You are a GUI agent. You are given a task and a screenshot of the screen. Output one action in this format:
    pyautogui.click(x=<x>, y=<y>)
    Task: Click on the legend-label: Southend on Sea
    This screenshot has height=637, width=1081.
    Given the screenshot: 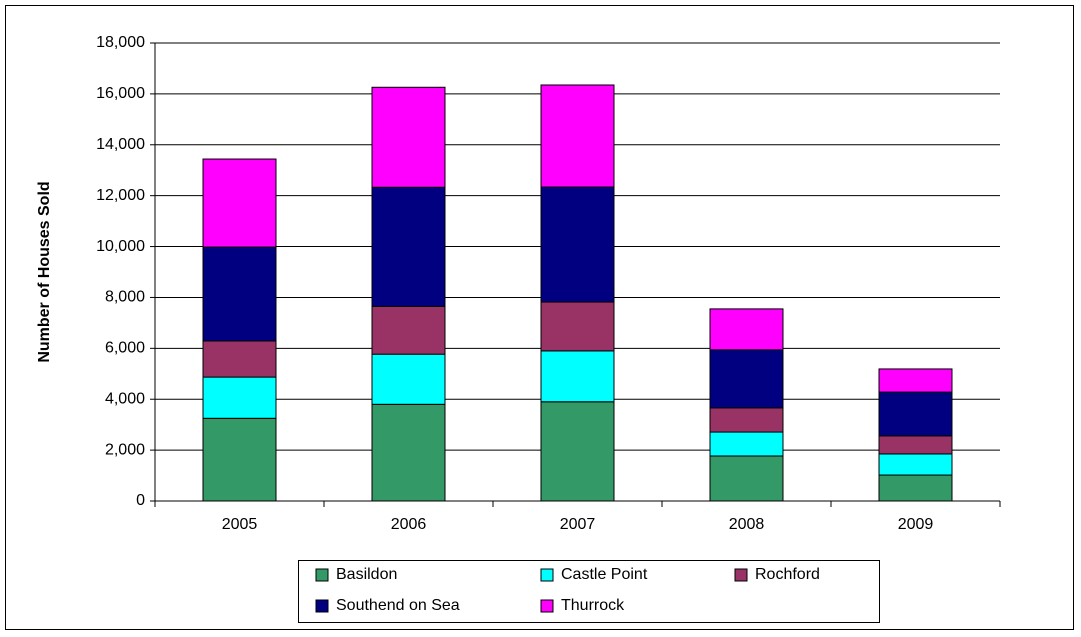 What is the action you would take?
    pyautogui.click(x=398, y=605)
    